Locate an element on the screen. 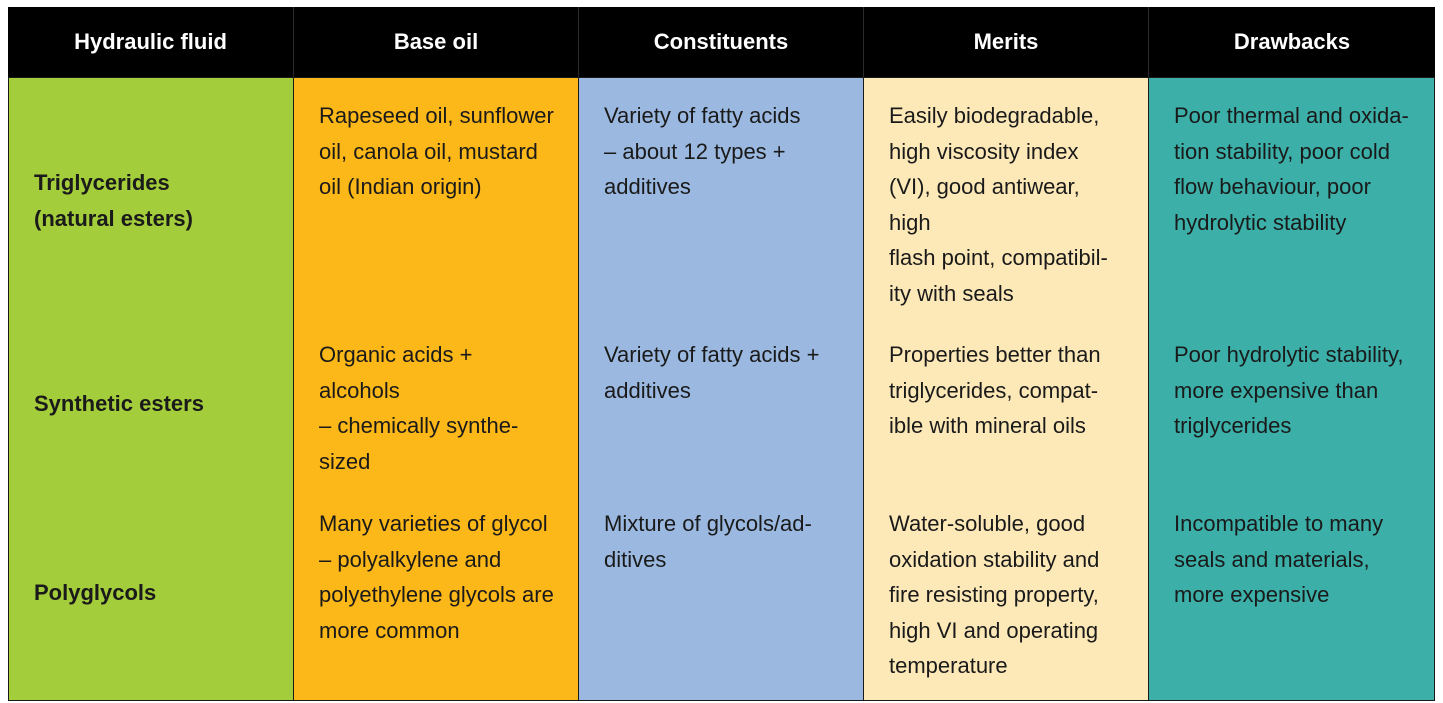  cell-constituents: Mixture of glycols/ad- ditives is located at coordinates (720, 593).